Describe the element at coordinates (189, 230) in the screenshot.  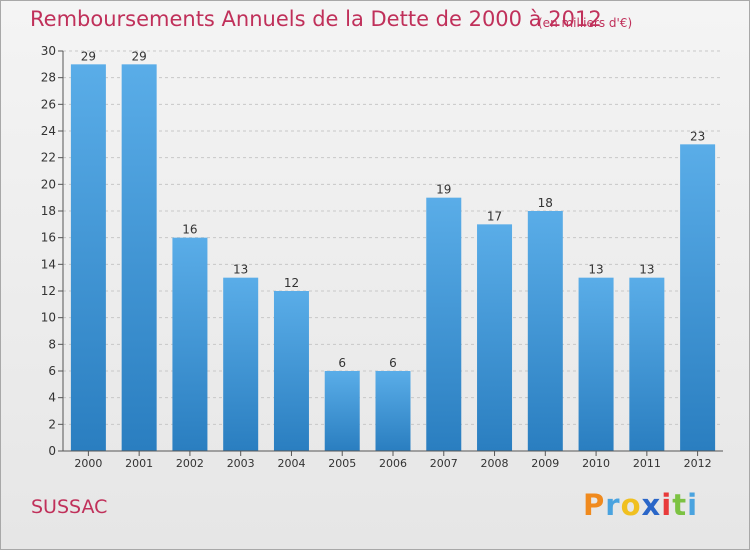
I see `data-label: 16` at that location.